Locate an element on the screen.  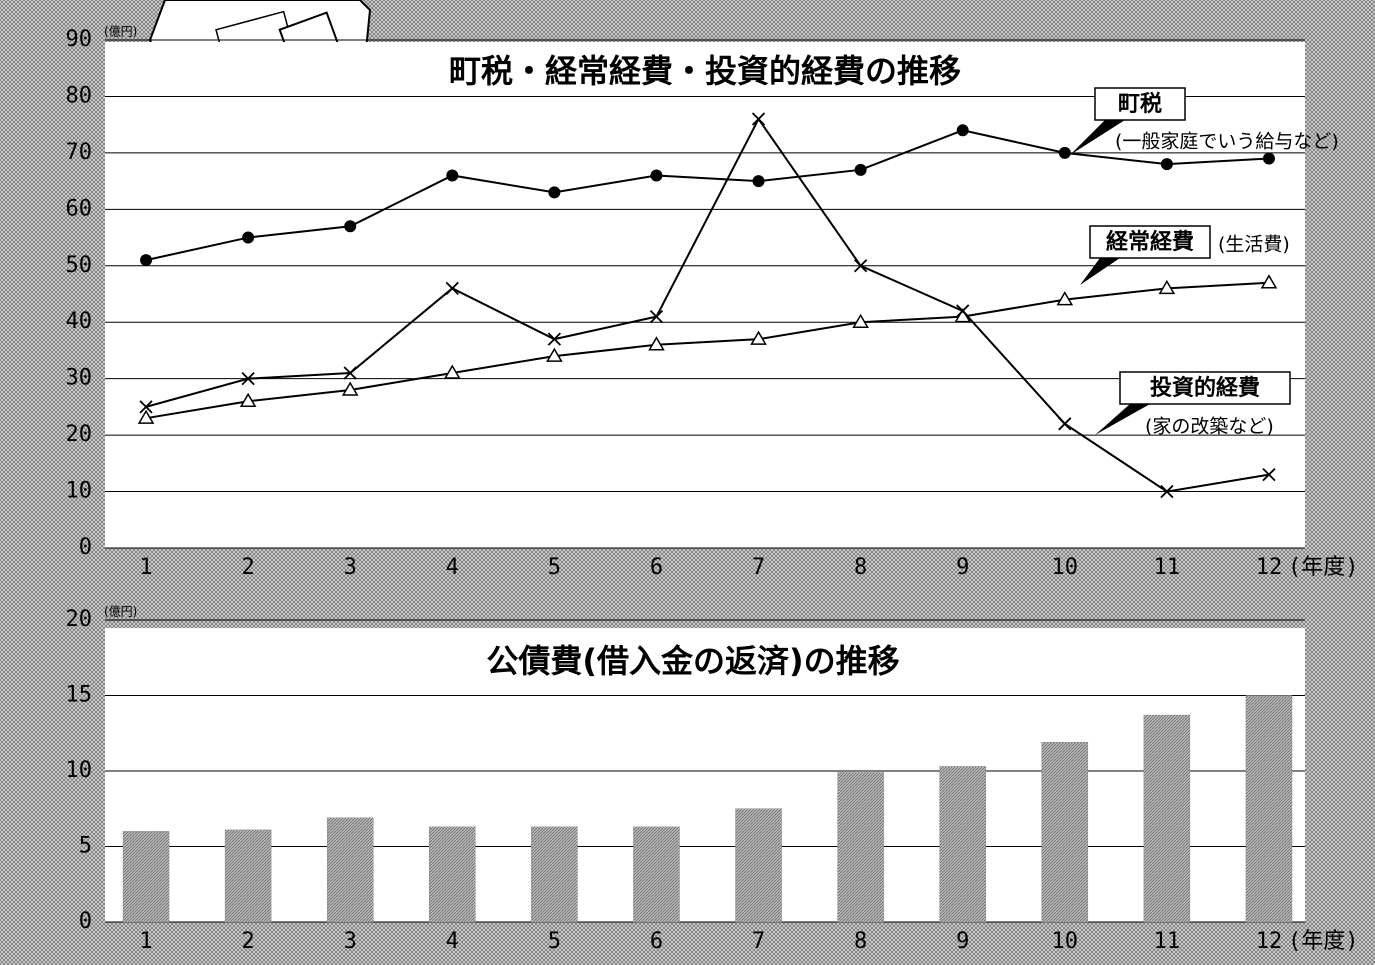
legend-note: (一般家庭でいう給与など) is located at coordinates (1227, 142).